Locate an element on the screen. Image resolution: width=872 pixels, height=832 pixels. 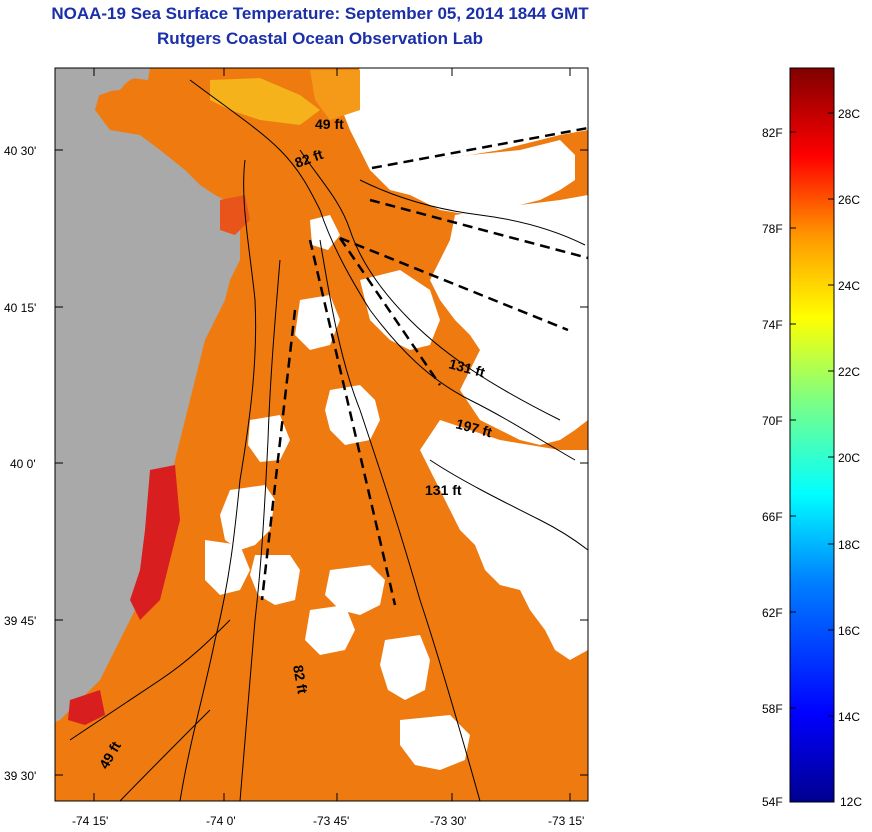
colorbar-c-label: 12C is located at coordinates (851, 802).